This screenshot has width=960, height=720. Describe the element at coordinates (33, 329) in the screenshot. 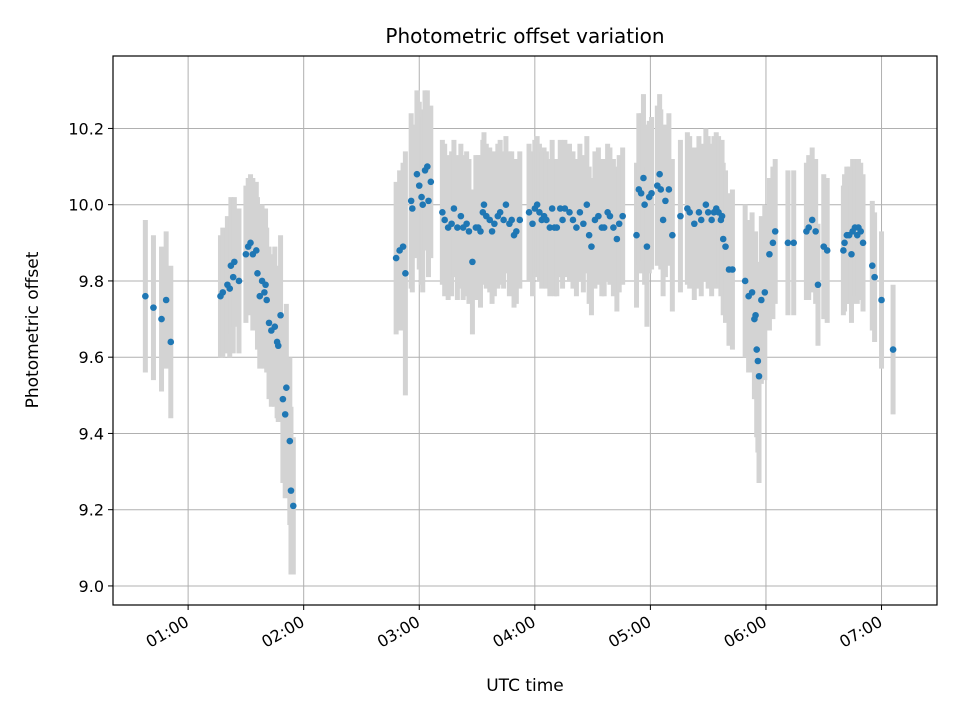

I see `y-axis-label: Photometric offset` at that location.